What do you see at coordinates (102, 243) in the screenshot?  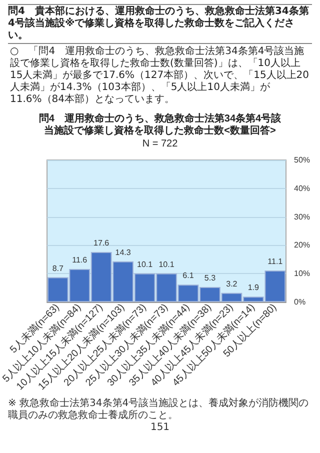 I see `data-label: 17.6` at bounding box center [102, 243].